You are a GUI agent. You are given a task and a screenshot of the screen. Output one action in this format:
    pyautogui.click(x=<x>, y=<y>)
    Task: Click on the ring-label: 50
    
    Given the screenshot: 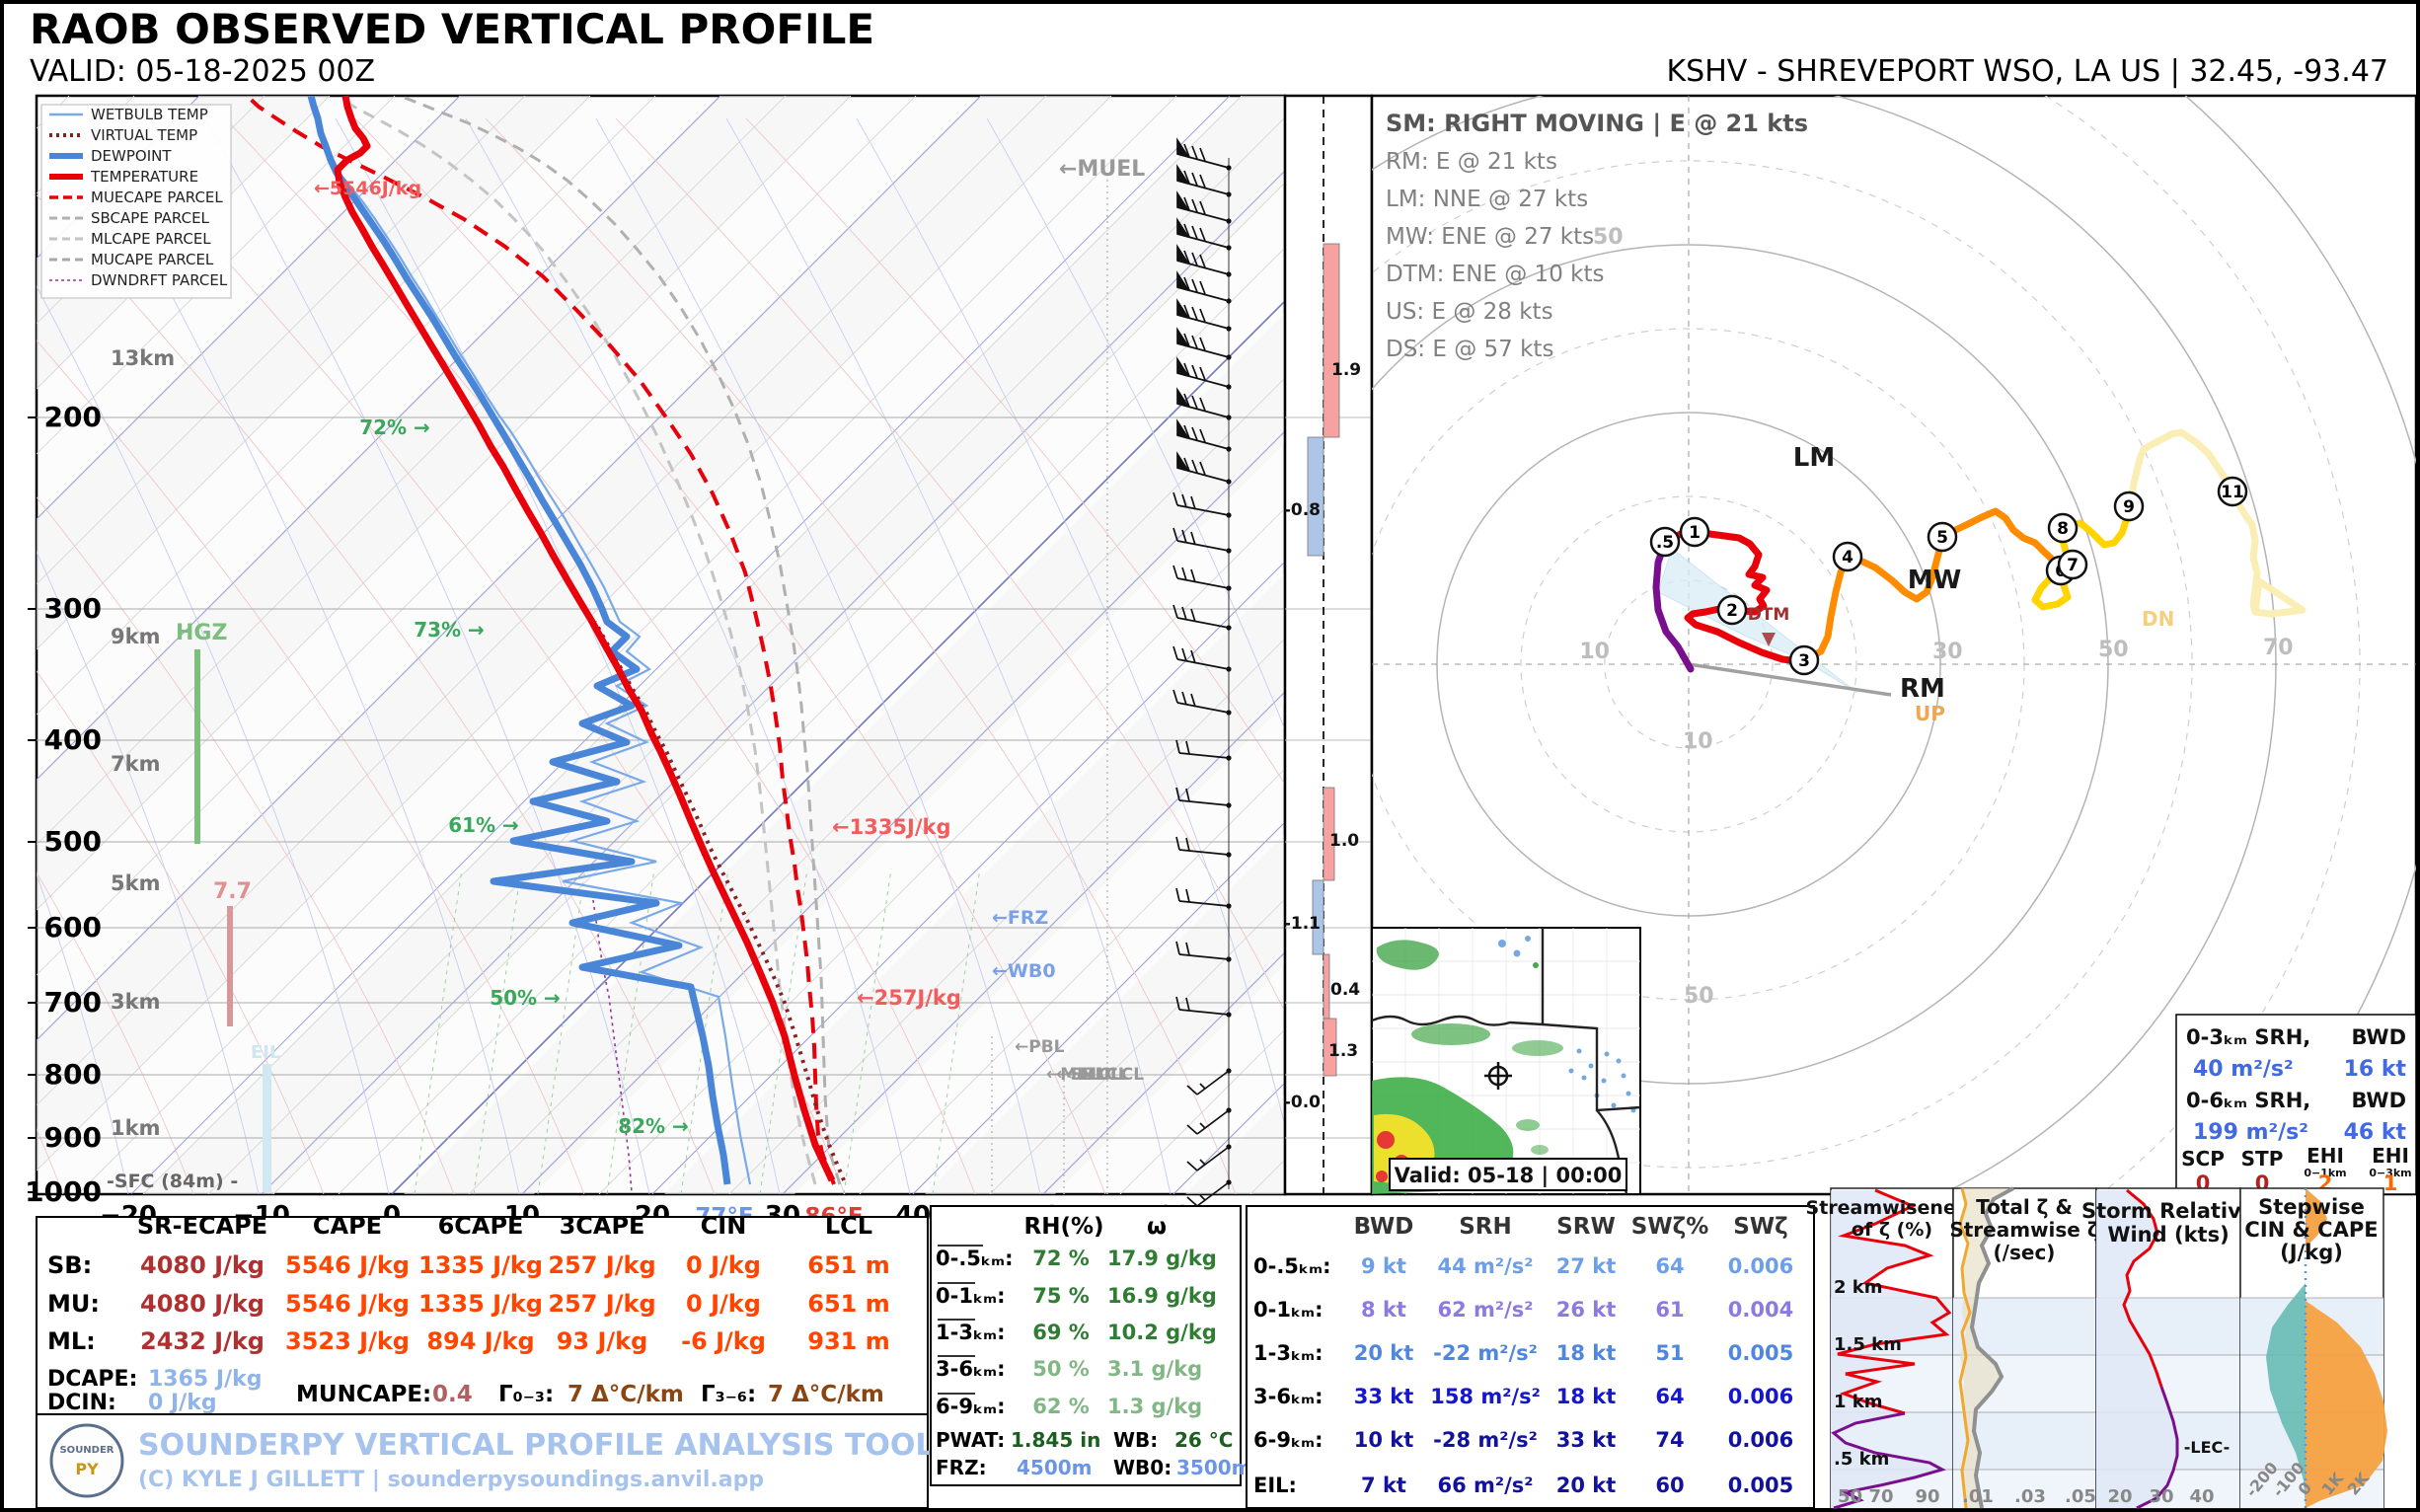 What is the action you would take?
    pyautogui.click(x=1699, y=996)
    